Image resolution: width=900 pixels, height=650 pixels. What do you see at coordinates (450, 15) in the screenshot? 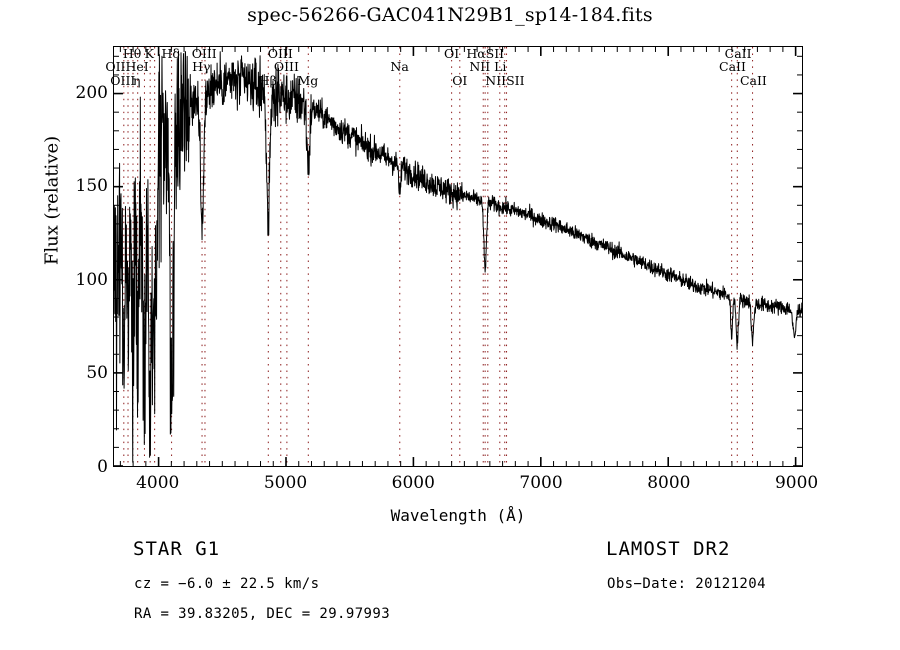
I see `page-title: spec-56266-GAC041N29B1_sp14-184.fits` at bounding box center [450, 15].